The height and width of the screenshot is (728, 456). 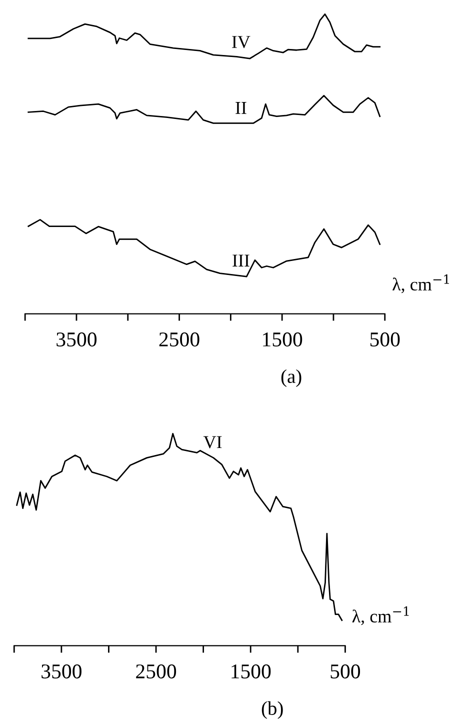 What do you see at coordinates (241, 108) in the screenshot?
I see `series-label: II` at bounding box center [241, 108].